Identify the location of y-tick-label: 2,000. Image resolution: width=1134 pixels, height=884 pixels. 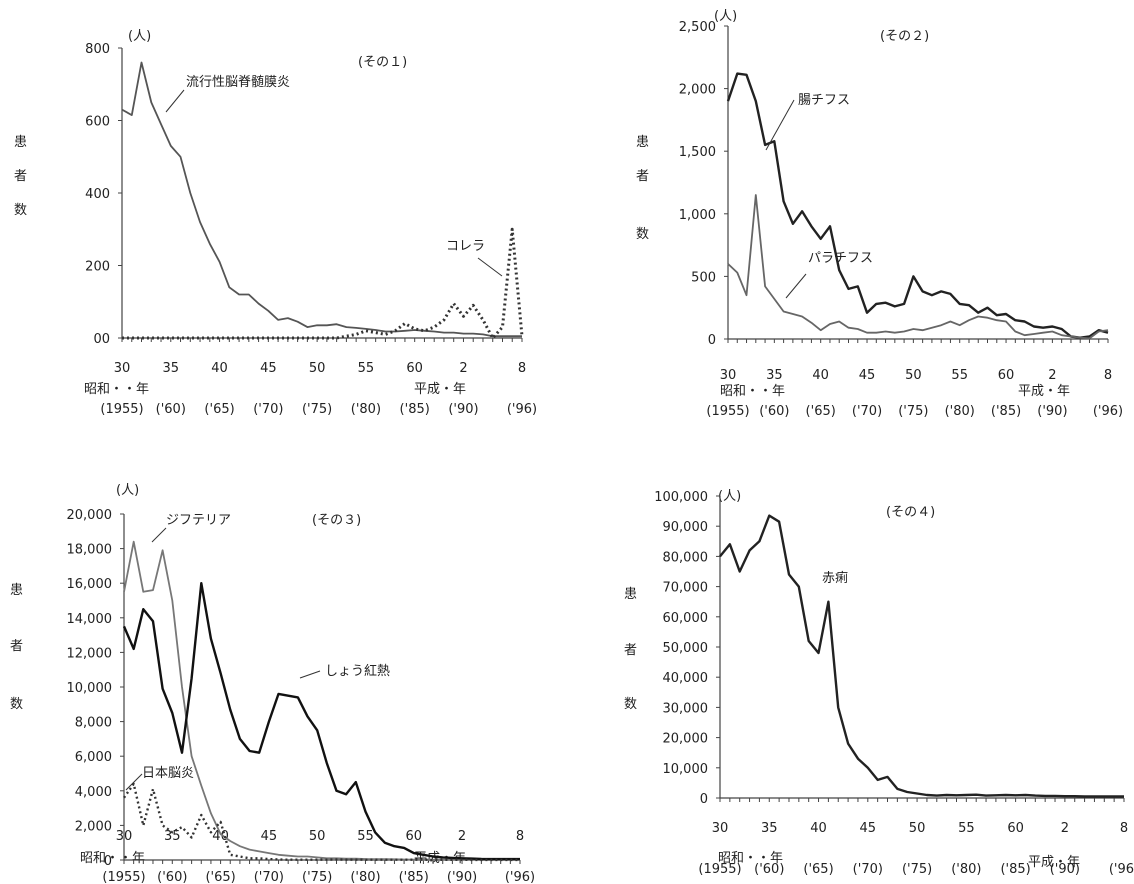
(93, 826).